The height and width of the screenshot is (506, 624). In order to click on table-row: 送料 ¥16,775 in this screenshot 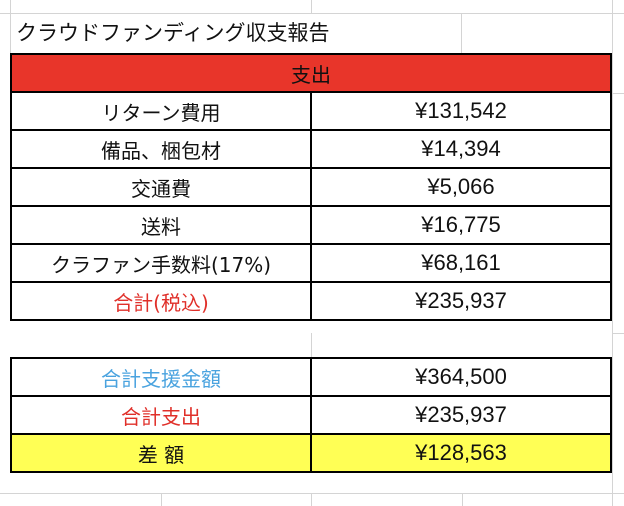, I will do `click(311, 225)`.